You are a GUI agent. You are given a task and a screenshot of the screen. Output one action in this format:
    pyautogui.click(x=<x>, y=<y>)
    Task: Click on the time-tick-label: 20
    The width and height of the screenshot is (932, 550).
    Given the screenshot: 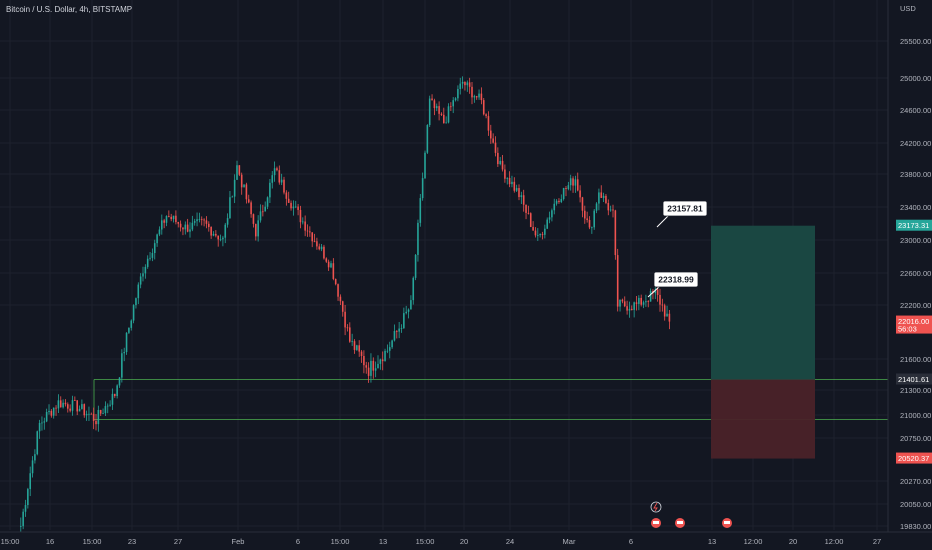 What is the action you would take?
    pyautogui.click(x=464, y=541)
    